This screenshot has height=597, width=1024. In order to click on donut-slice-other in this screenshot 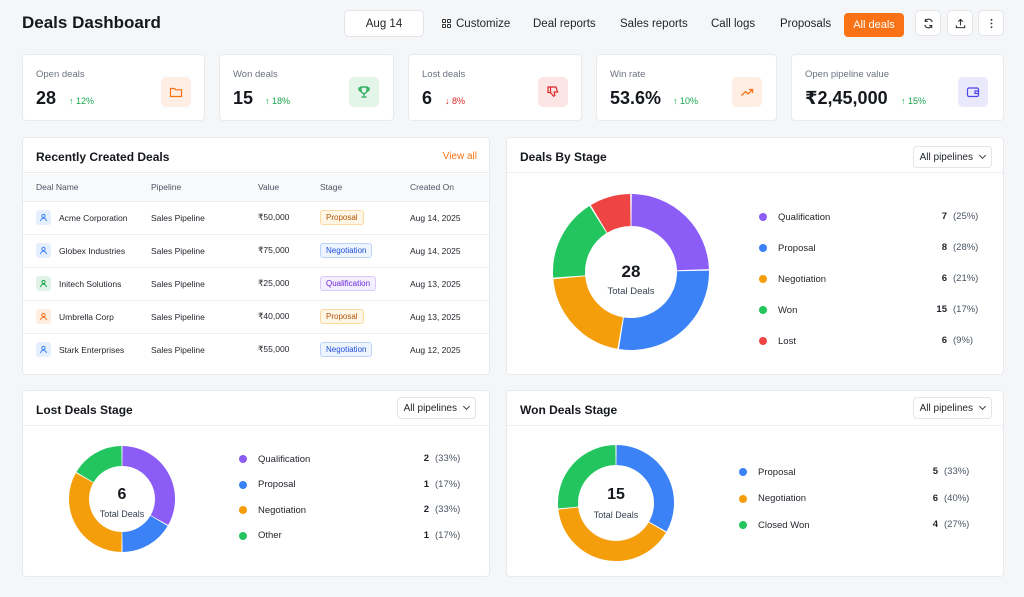, I will do `click(99, 464)`.